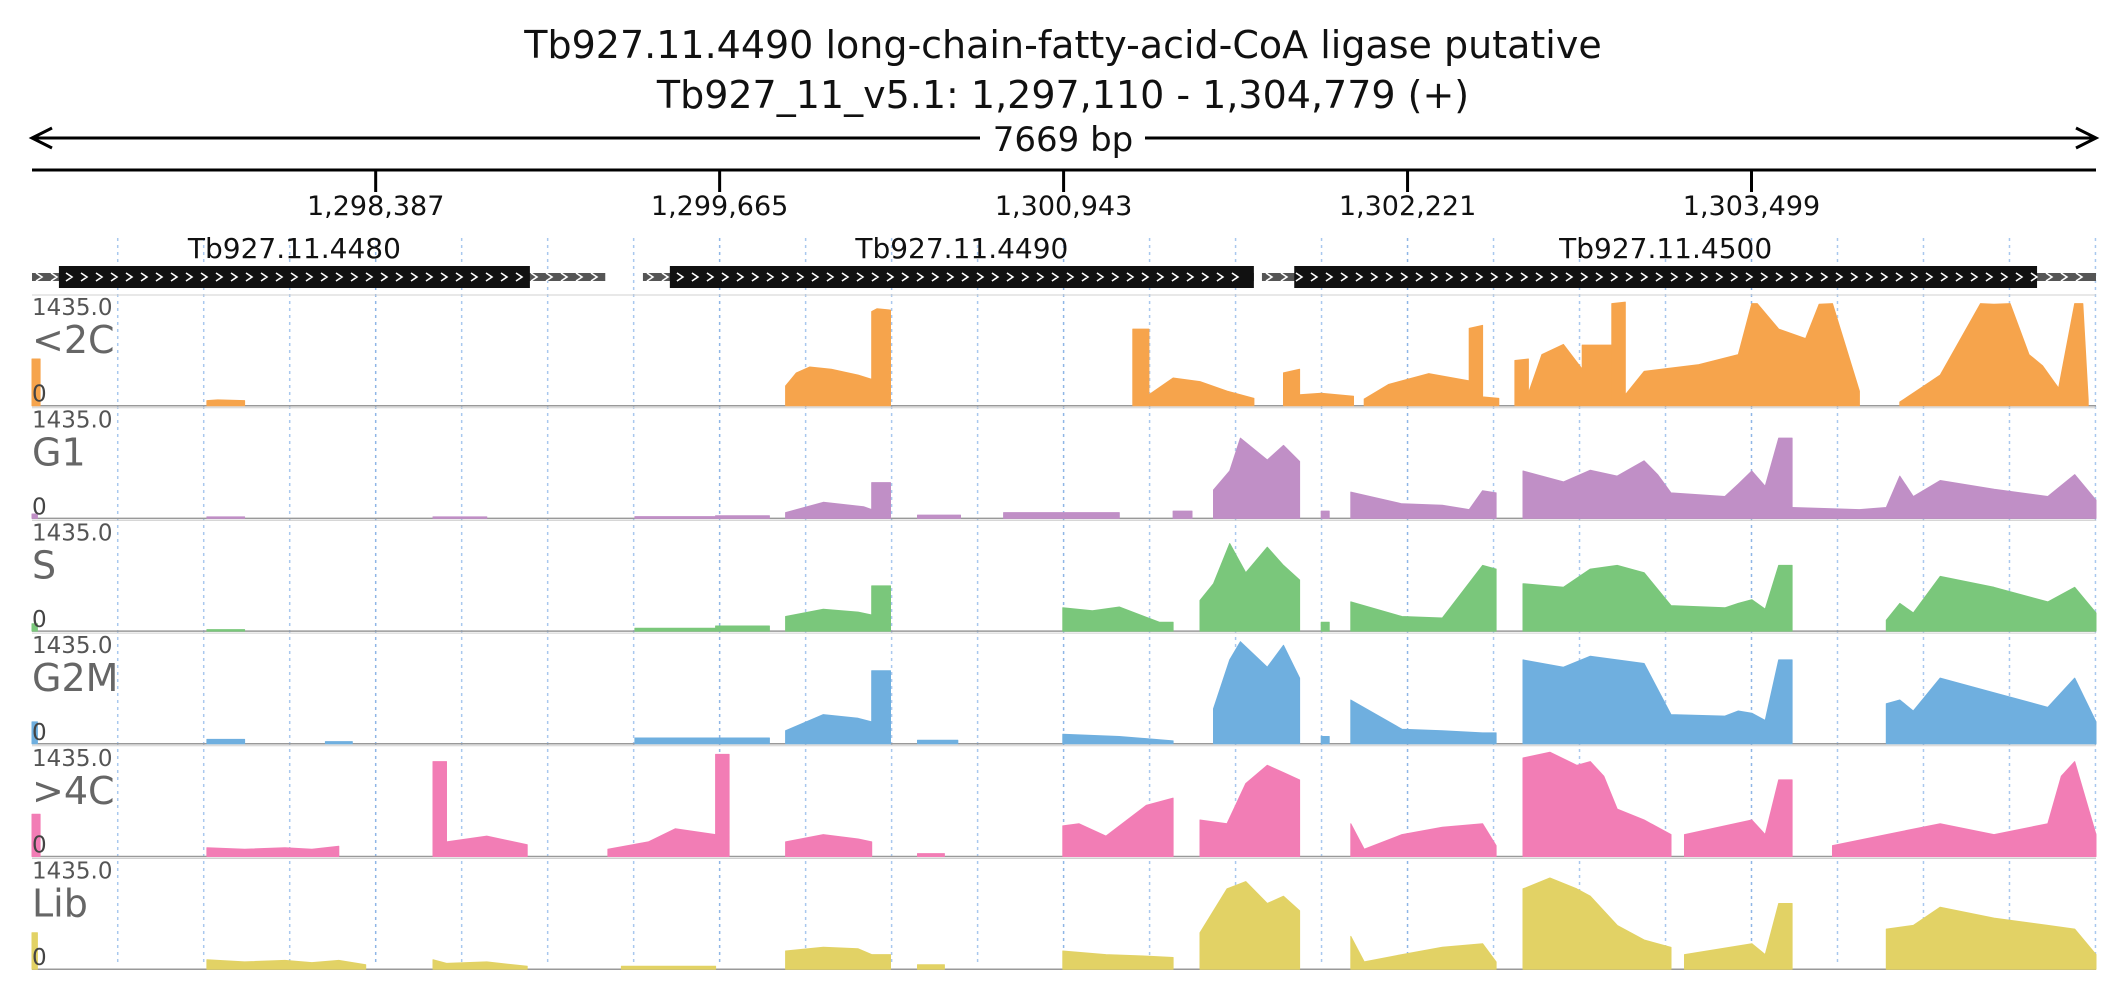  What do you see at coordinates (1064, 689) in the screenshot?
I see `track-3: 1435.0 0 G2M` at bounding box center [1064, 689].